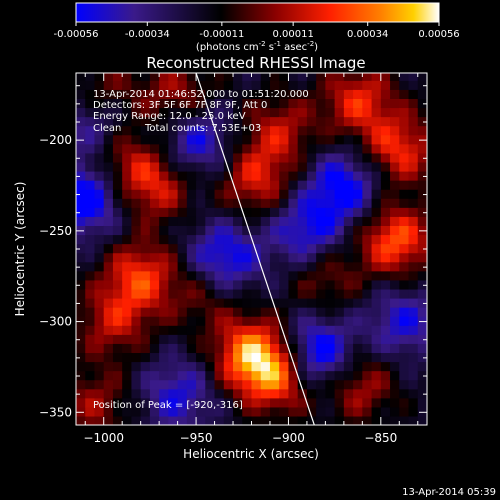 The height and width of the screenshot is (500, 500). What do you see at coordinates (257, 46) in the screenshot?
I see `colorbar-unit-label: (photons cm-2 s-1 asec-2)` at bounding box center [257, 46].